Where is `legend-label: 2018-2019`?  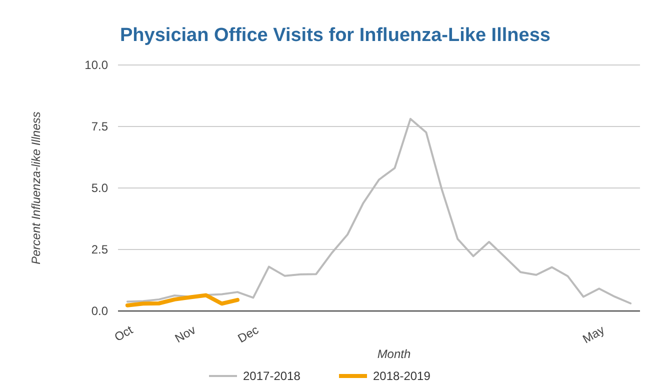
legend-label: 2018-2019 is located at coordinates (402, 376).